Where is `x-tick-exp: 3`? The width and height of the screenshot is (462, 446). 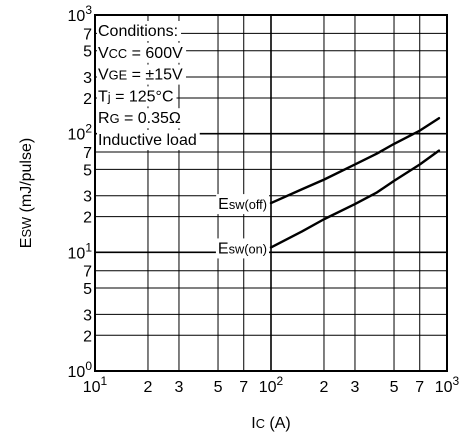 x-tick-exp: 3 is located at coordinates (456, 381).